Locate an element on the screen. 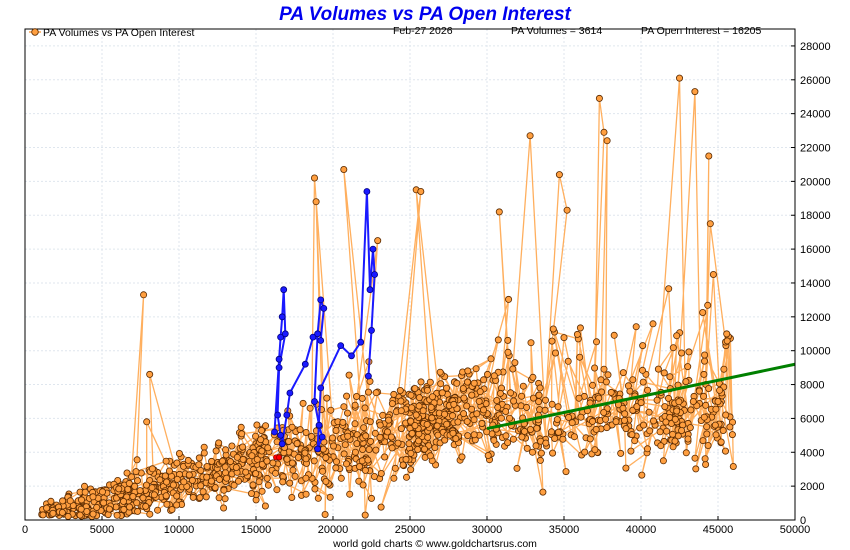  x-tick-label: 40000 is located at coordinates (641, 530).